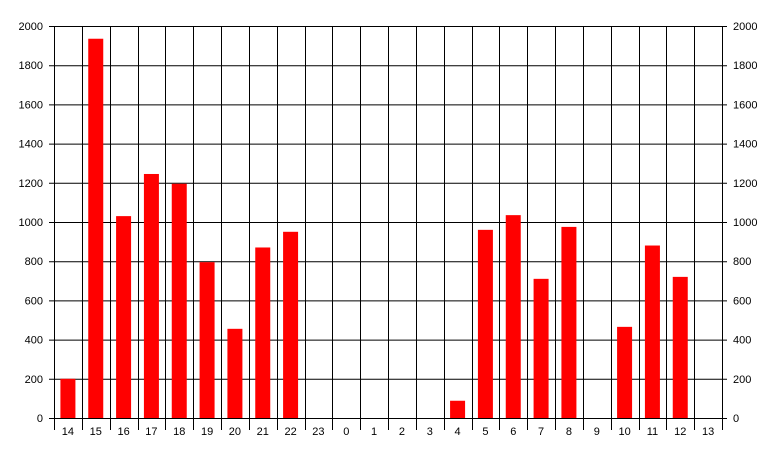  I want to click on x-tick-label: 5, so click(485, 432).